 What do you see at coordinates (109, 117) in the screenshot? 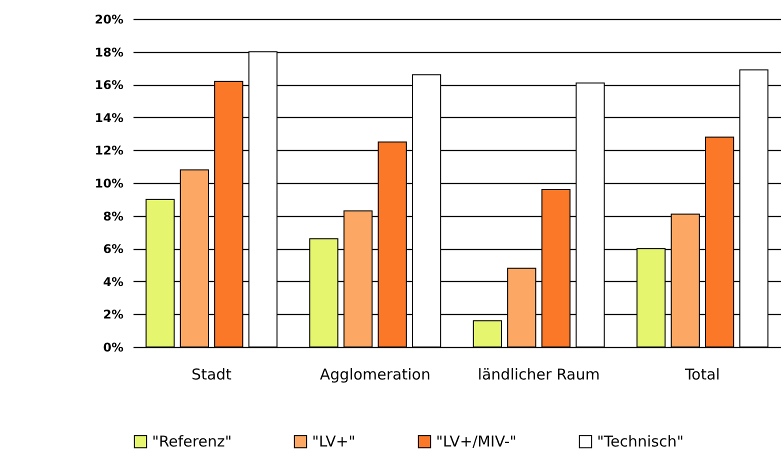
I see `y-tick-label: 14%` at bounding box center [109, 117].